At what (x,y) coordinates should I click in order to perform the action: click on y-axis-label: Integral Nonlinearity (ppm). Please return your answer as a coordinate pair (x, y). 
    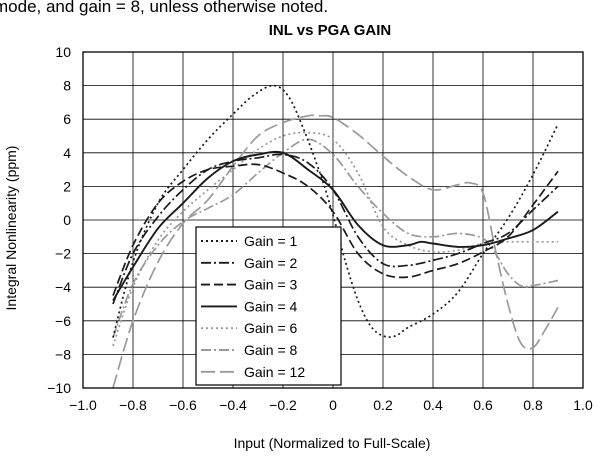
    Looking at the image, I should click on (11, 228).